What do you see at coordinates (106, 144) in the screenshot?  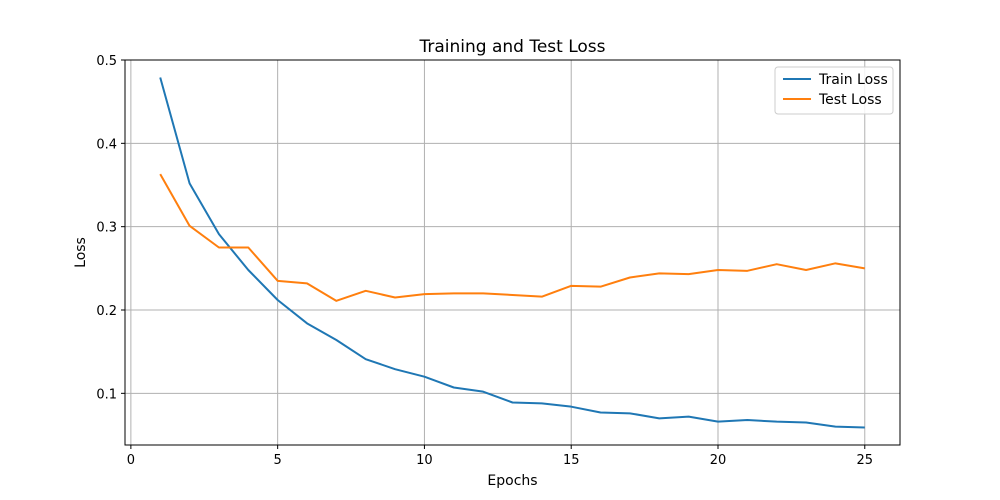 I see `y-tick-label: 0.4` at bounding box center [106, 144].